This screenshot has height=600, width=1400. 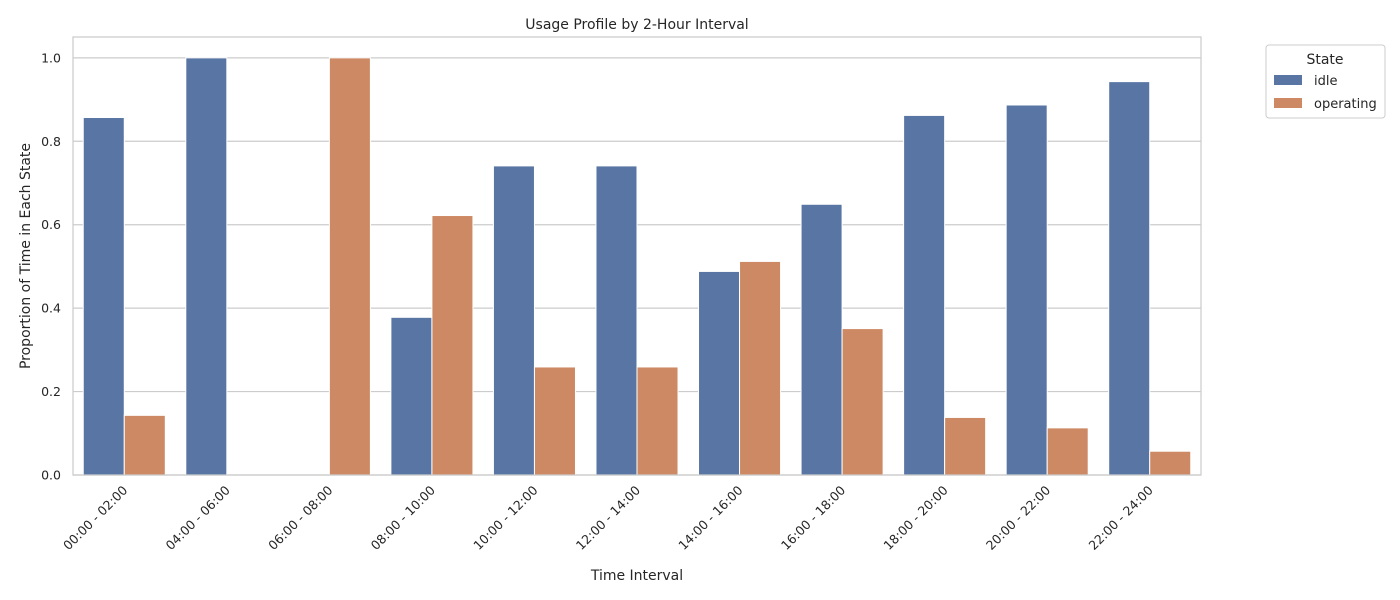 I want to click on x-tick-label: 00:00 - 02:00, so click(x=95, y=517).